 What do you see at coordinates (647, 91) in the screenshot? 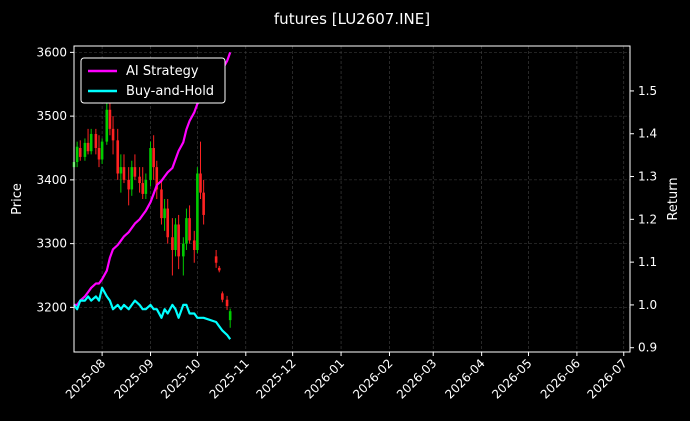
I see `y-tick-label-right: 1.5` at bounding box center [647, 91].